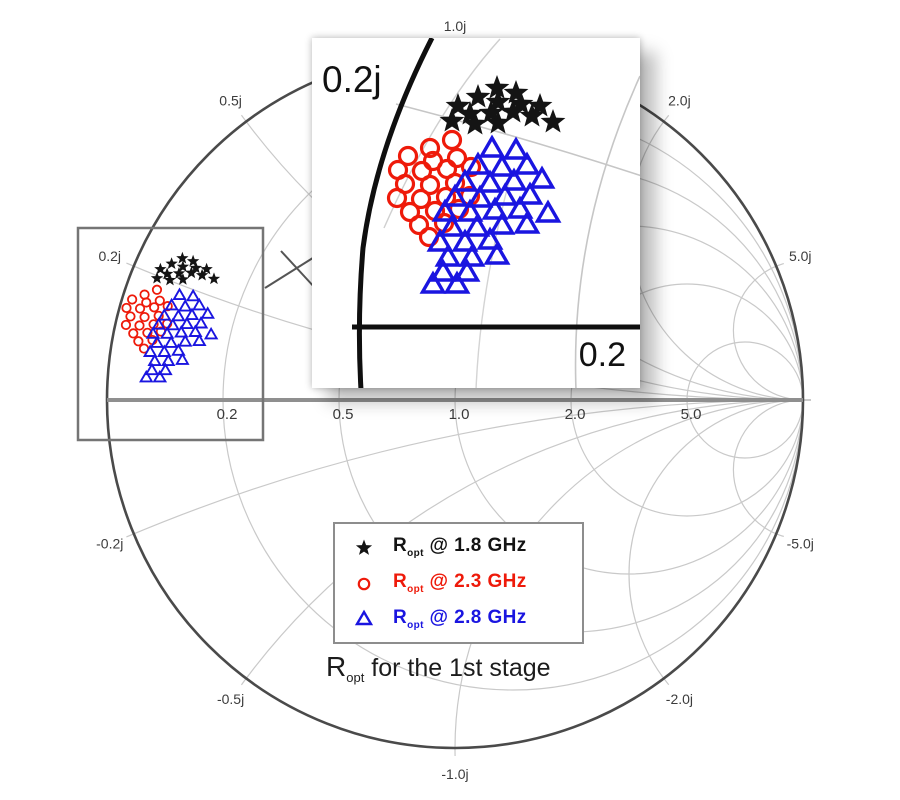  I want to click on reactance-tick-label: -5.0j, so click(800, 544).